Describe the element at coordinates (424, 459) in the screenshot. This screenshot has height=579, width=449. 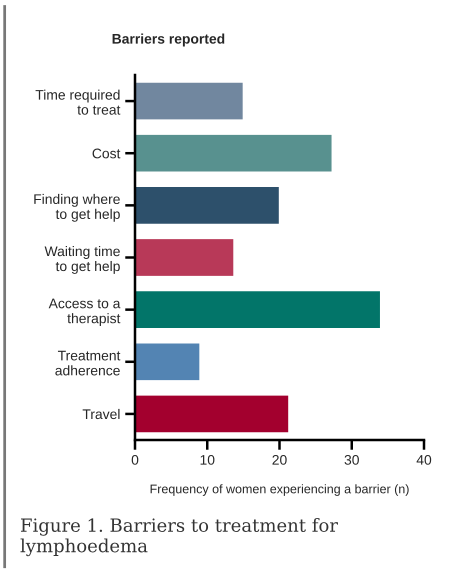
I see `x-tick-label: 40` at that location.